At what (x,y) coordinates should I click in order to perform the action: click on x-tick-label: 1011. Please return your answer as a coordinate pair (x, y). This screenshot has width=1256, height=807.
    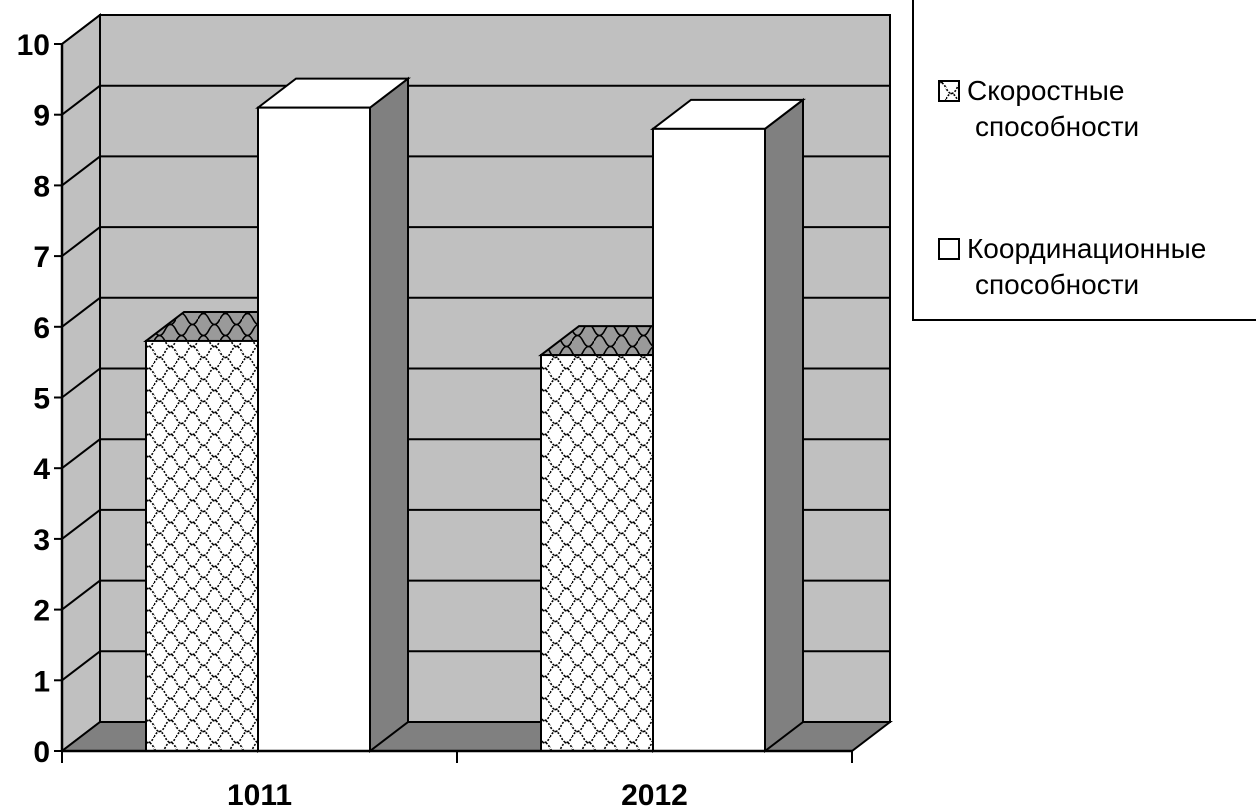
    Looking at the image, I should click on (259, 793).